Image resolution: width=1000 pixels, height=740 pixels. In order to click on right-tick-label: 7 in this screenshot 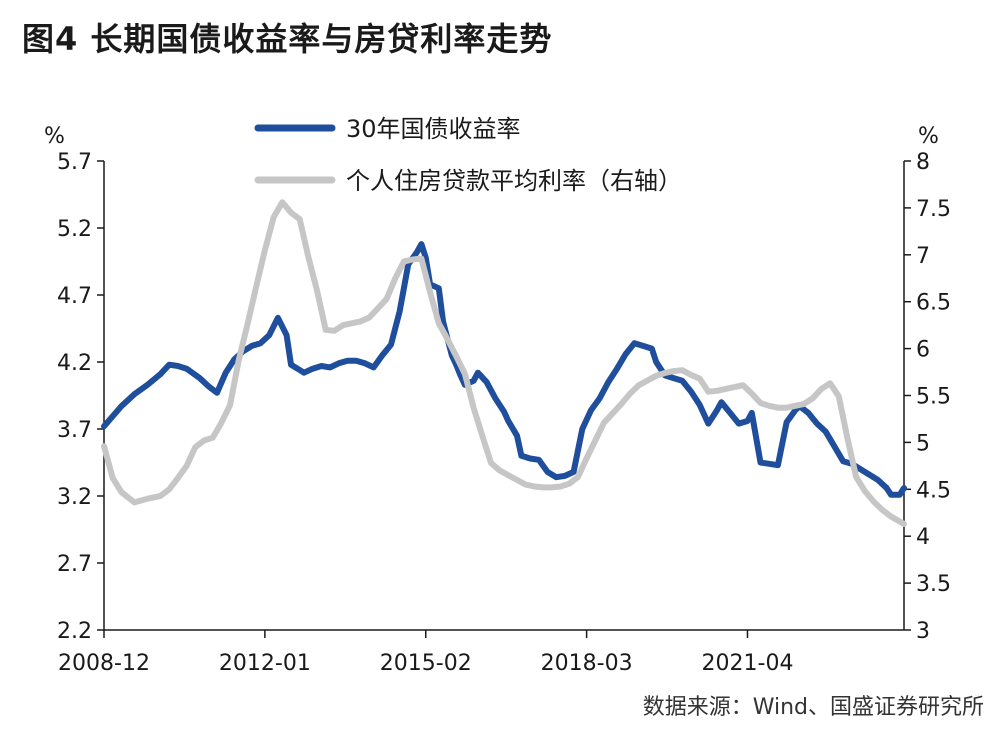, I will do `click(923, 256)`.